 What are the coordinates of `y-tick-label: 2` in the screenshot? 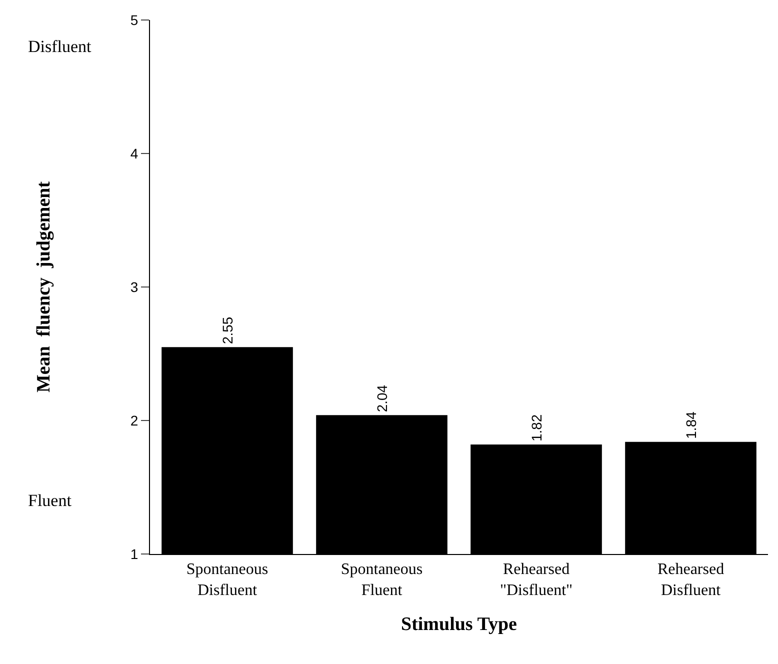 It's located at (134, 420).